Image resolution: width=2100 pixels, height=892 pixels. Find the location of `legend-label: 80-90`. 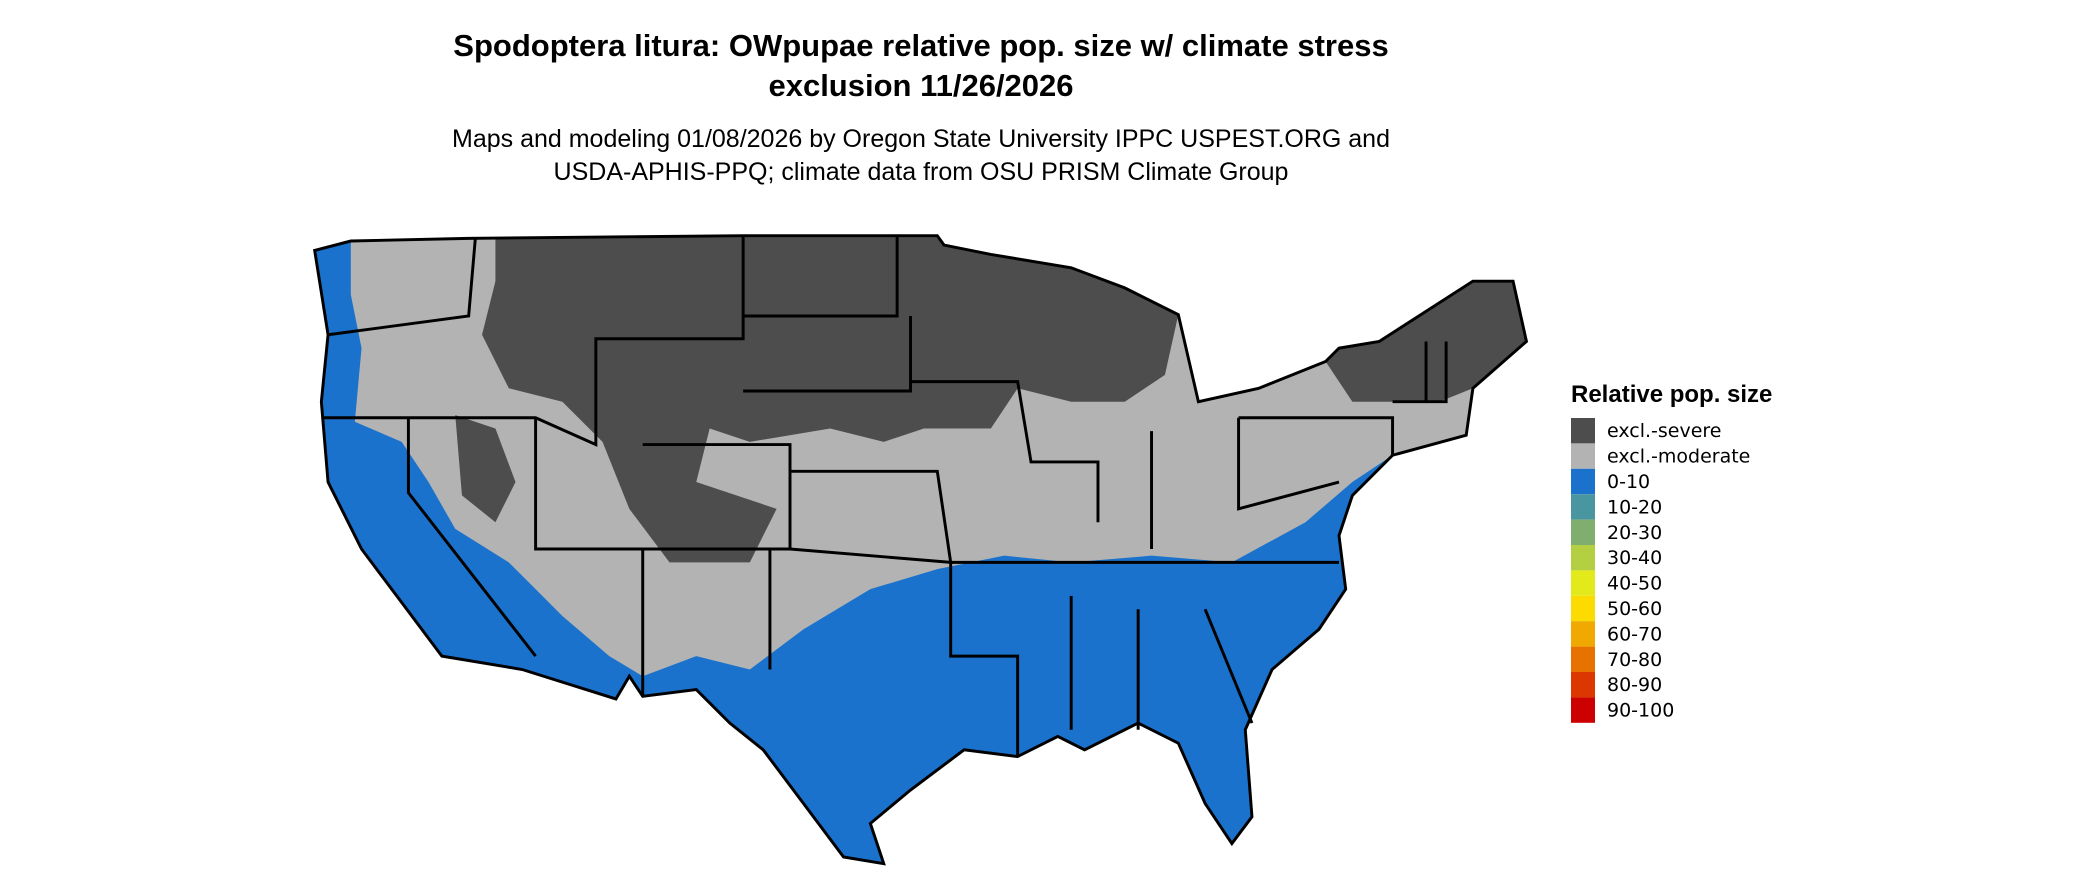

legend-label: 80-90 is located at coordinates (1634, 685).